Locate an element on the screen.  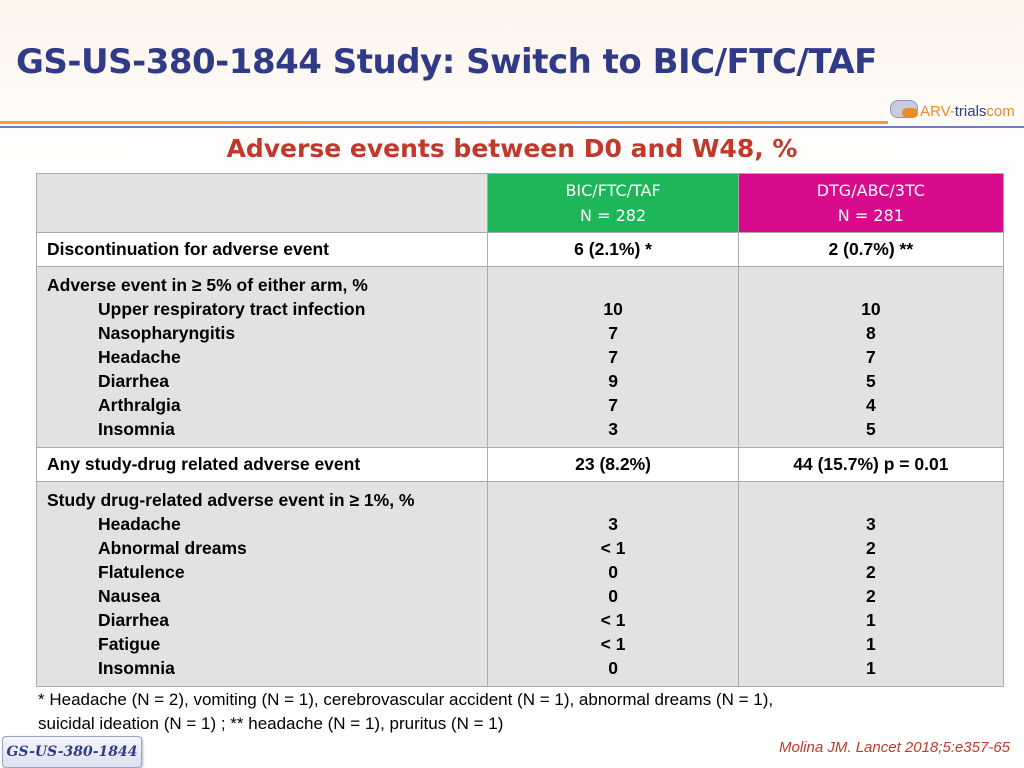
block-header: Adverse event in ≥ 5% of either arm, % is located at coordinates (207, 285).